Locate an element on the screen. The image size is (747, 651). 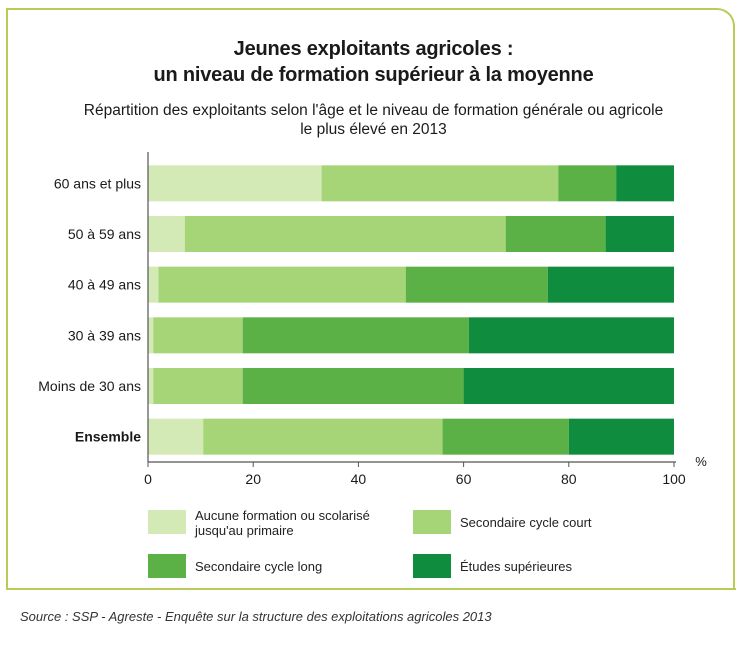
chart-frame-left is located at coordinates (7, 299).